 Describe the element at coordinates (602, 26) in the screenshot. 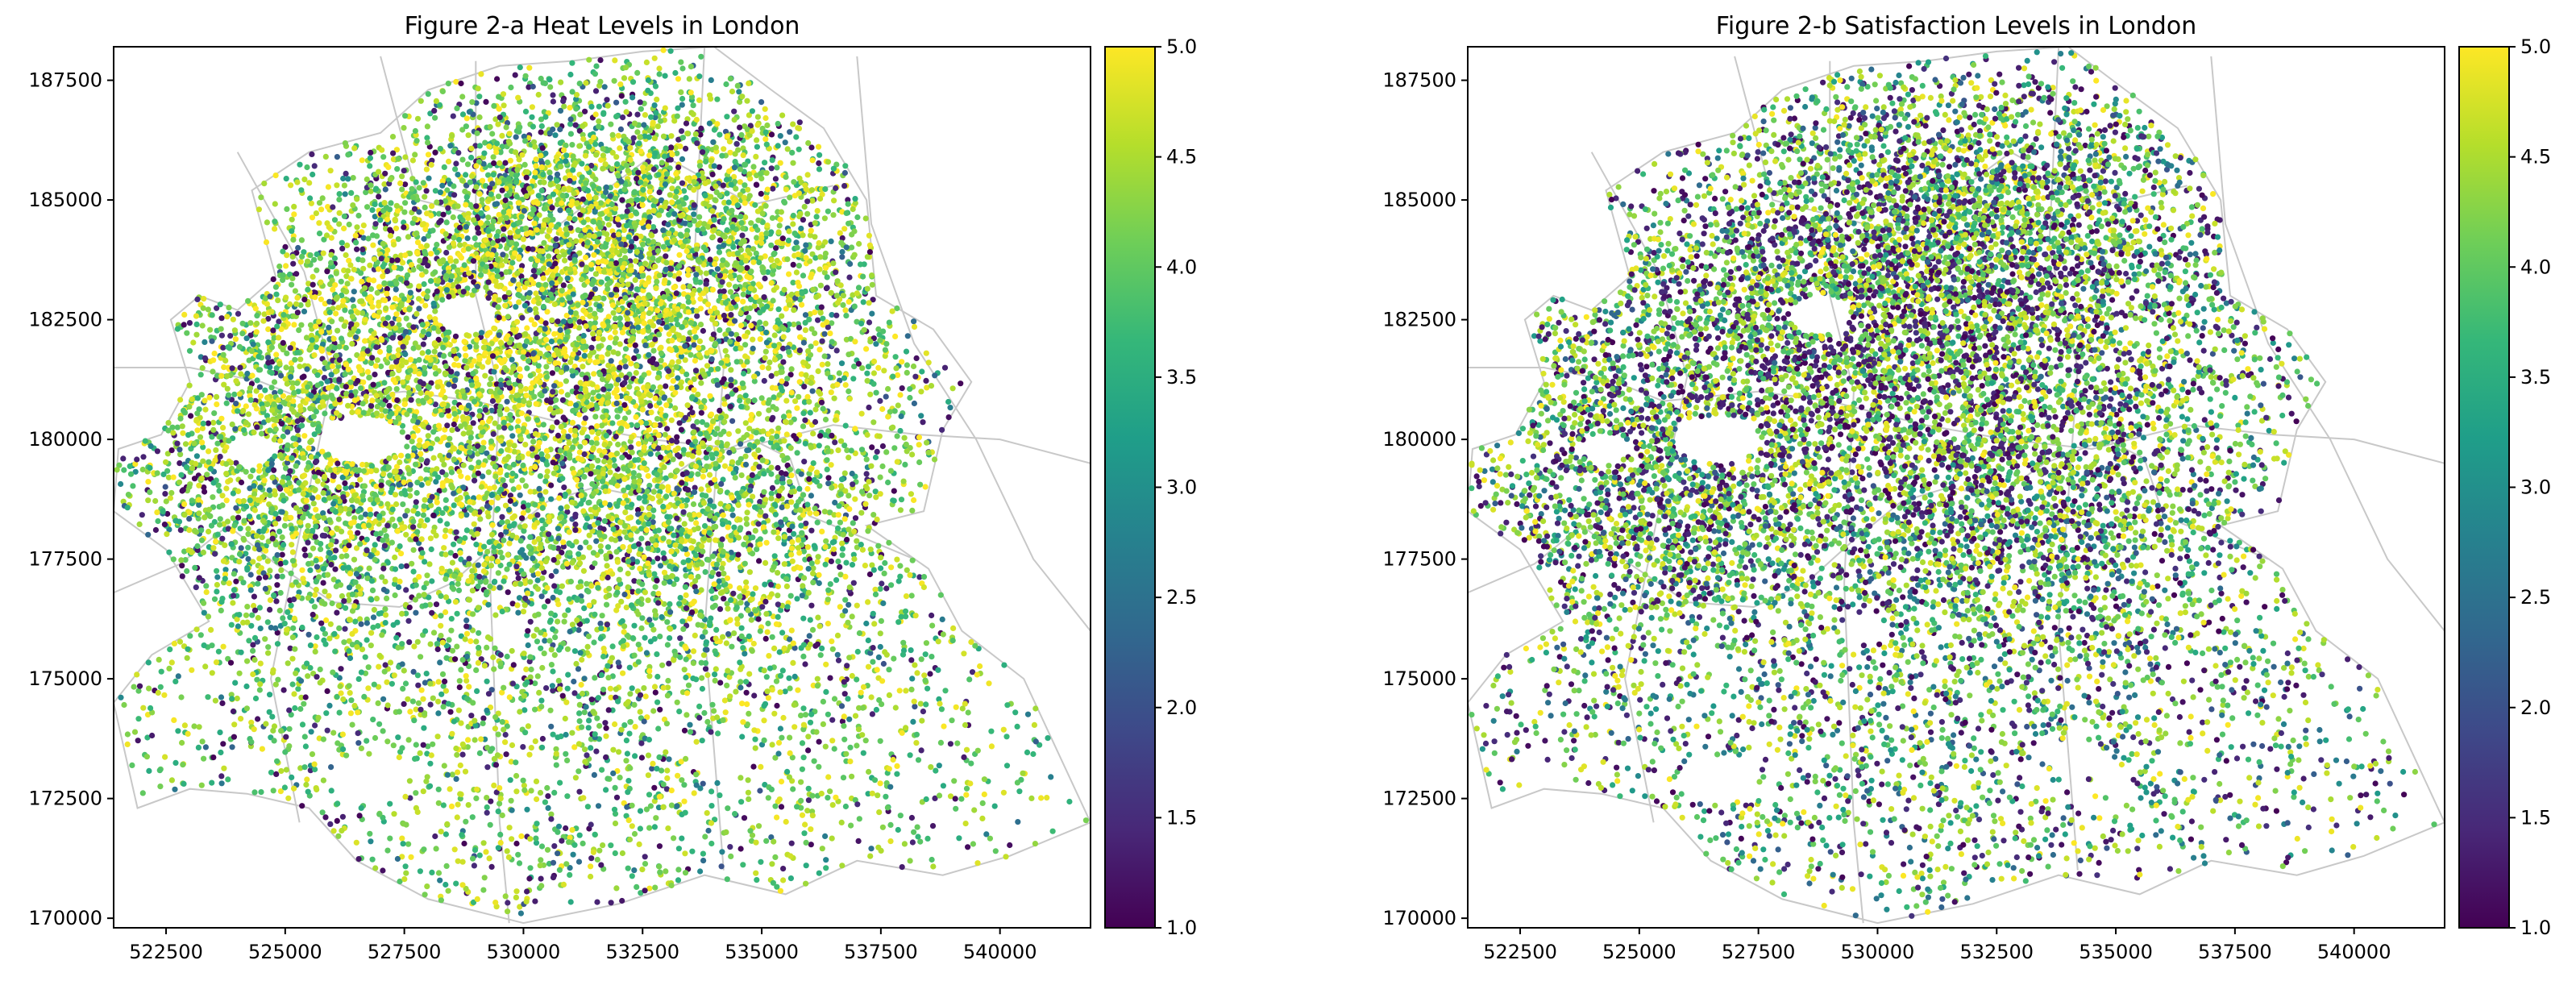

I see `panel-heat-title: Figure 2-a Heat Levels in London` at that location.